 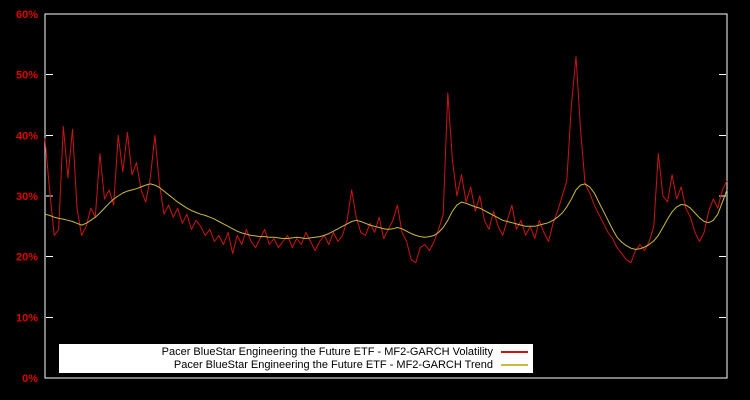 I want to click on y-axis-tick-label: 10%, so click(x=27, y=318).